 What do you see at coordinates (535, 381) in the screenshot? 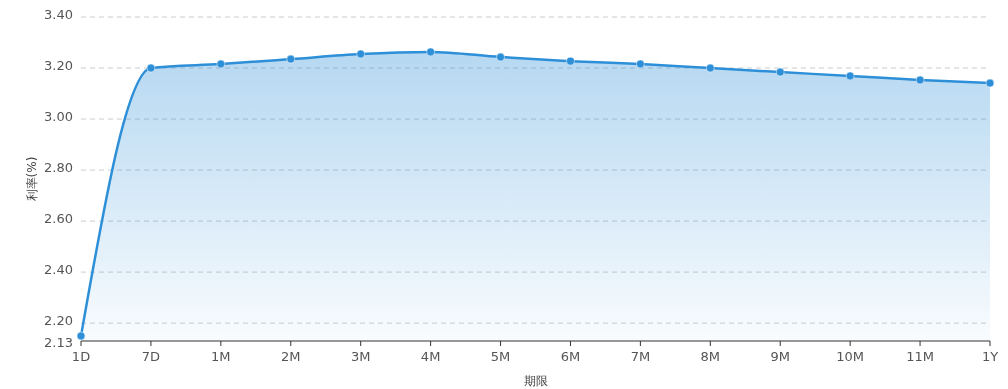
I see `x-axis-title: 期限` at bounding box center [535, 381].